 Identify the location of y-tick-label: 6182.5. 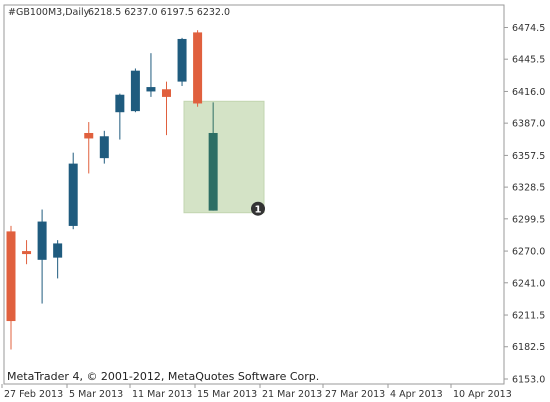
(528, 347).